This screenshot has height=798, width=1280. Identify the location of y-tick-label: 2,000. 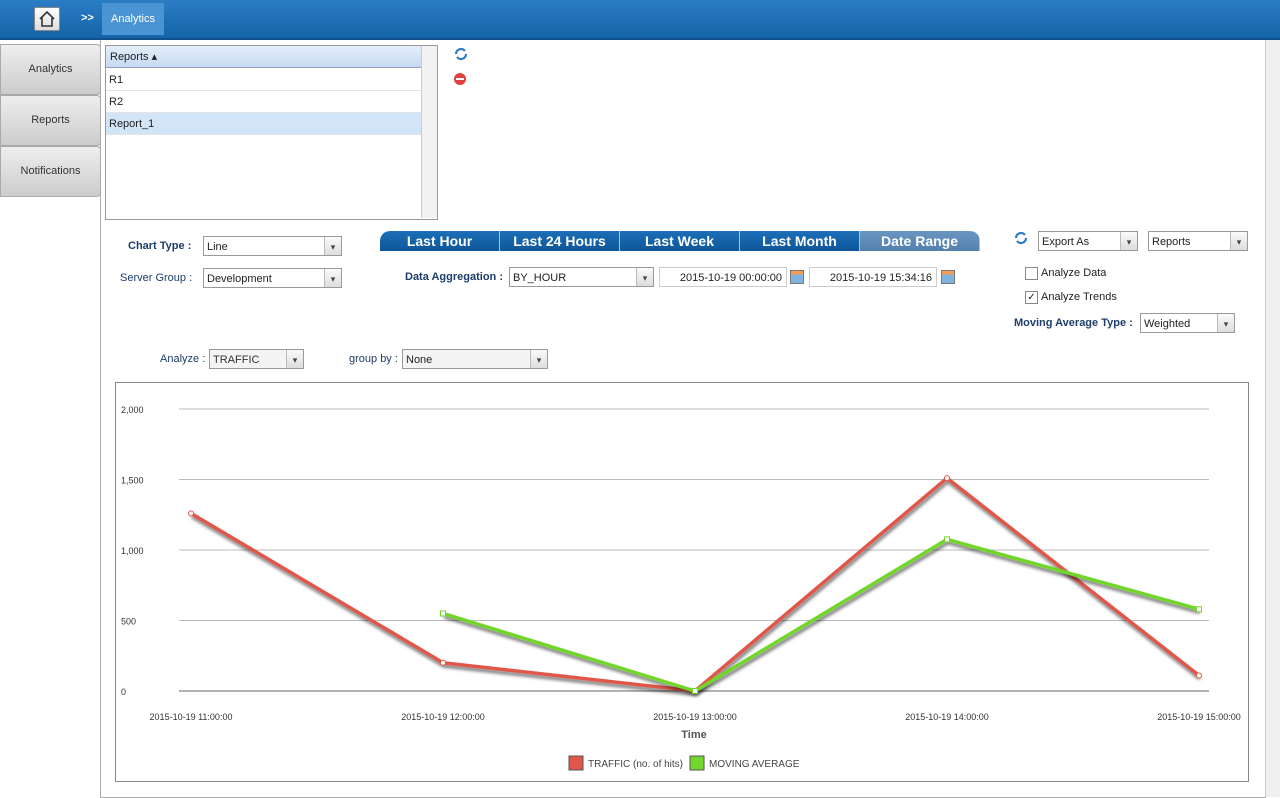
(132, 410).